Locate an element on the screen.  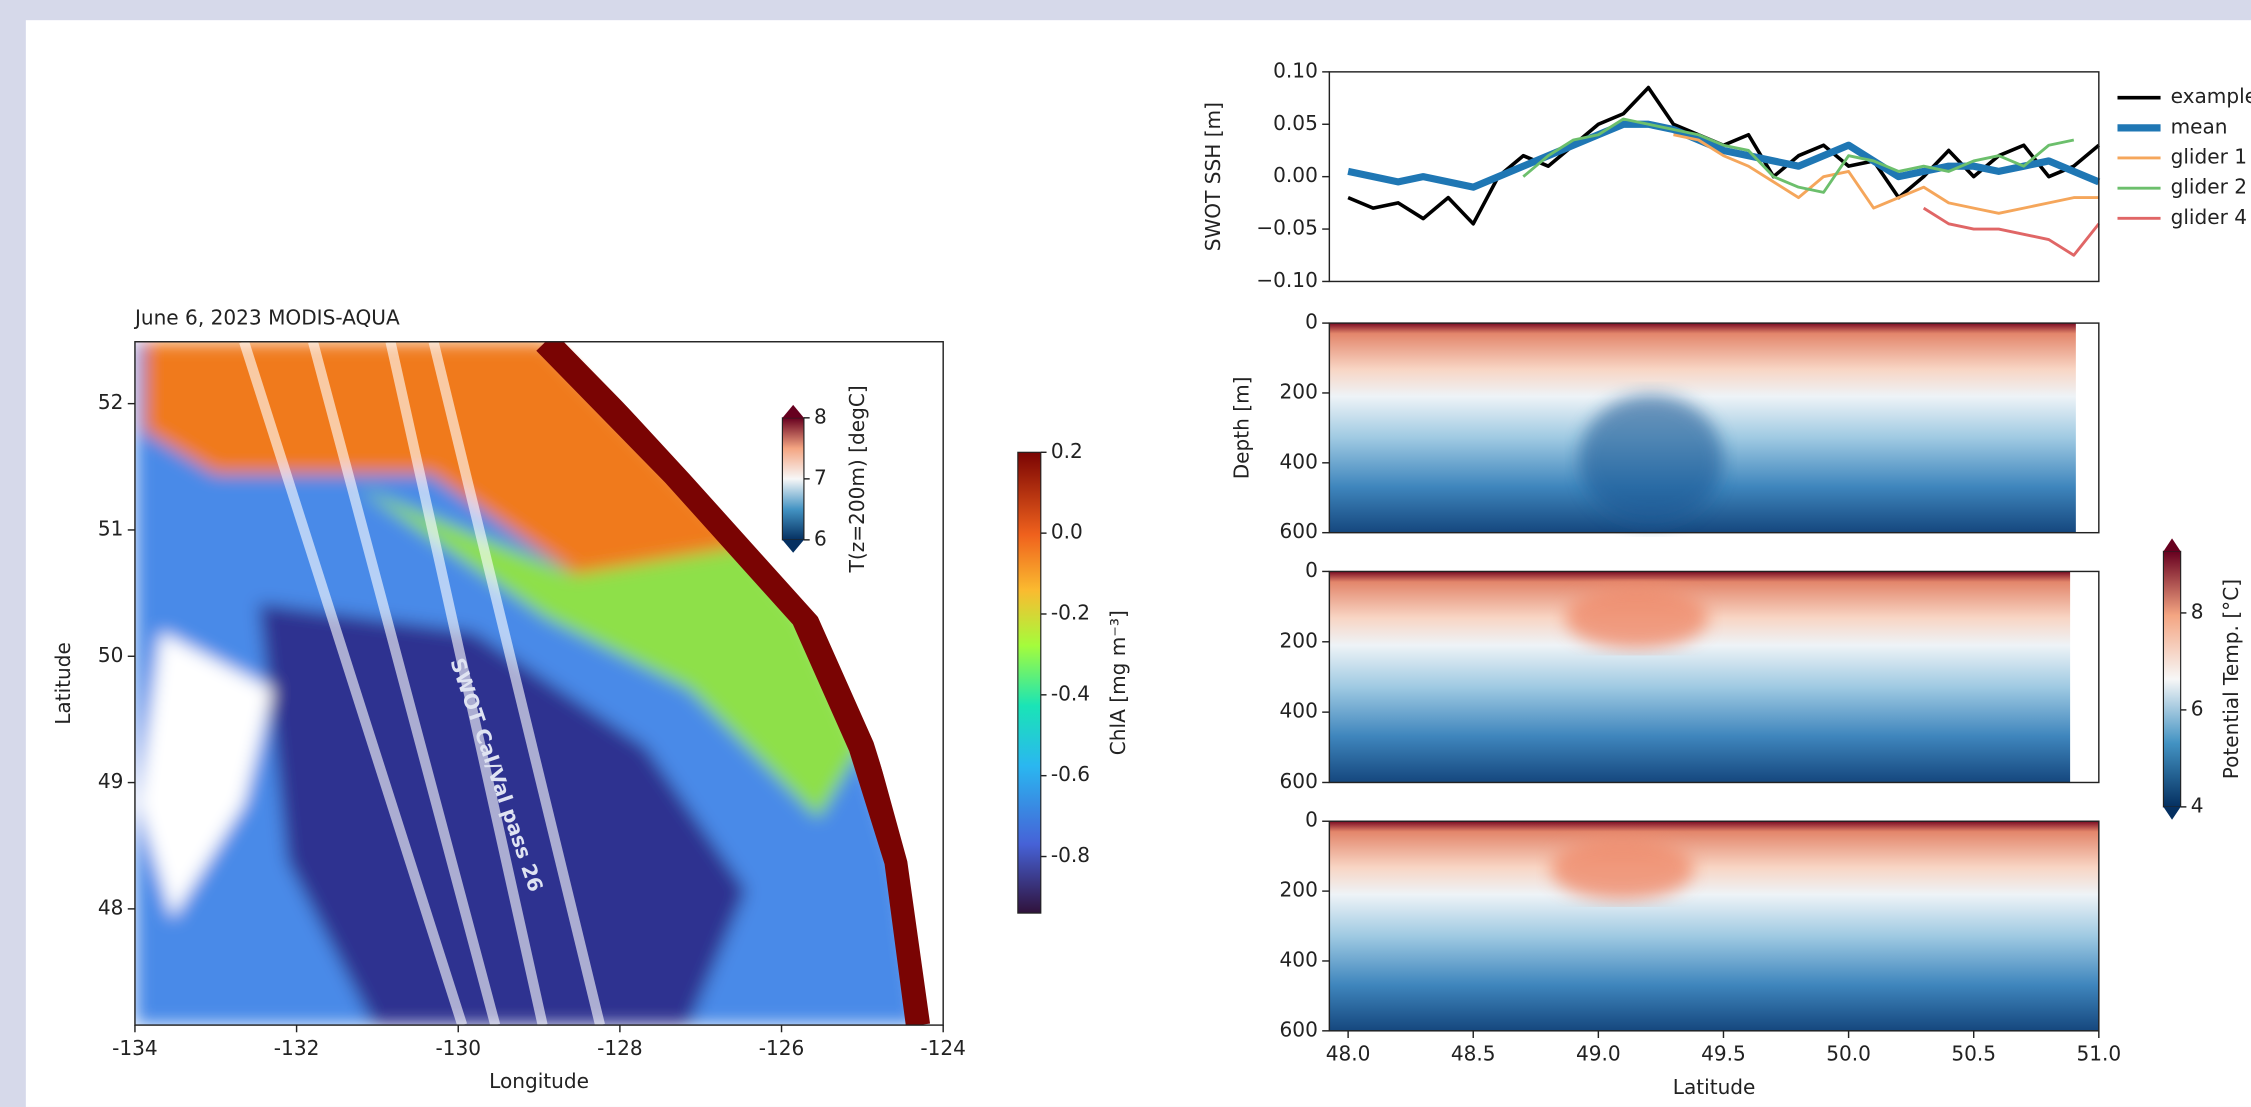
x-tick-label: -124 is located at coordinates (943, 1048).